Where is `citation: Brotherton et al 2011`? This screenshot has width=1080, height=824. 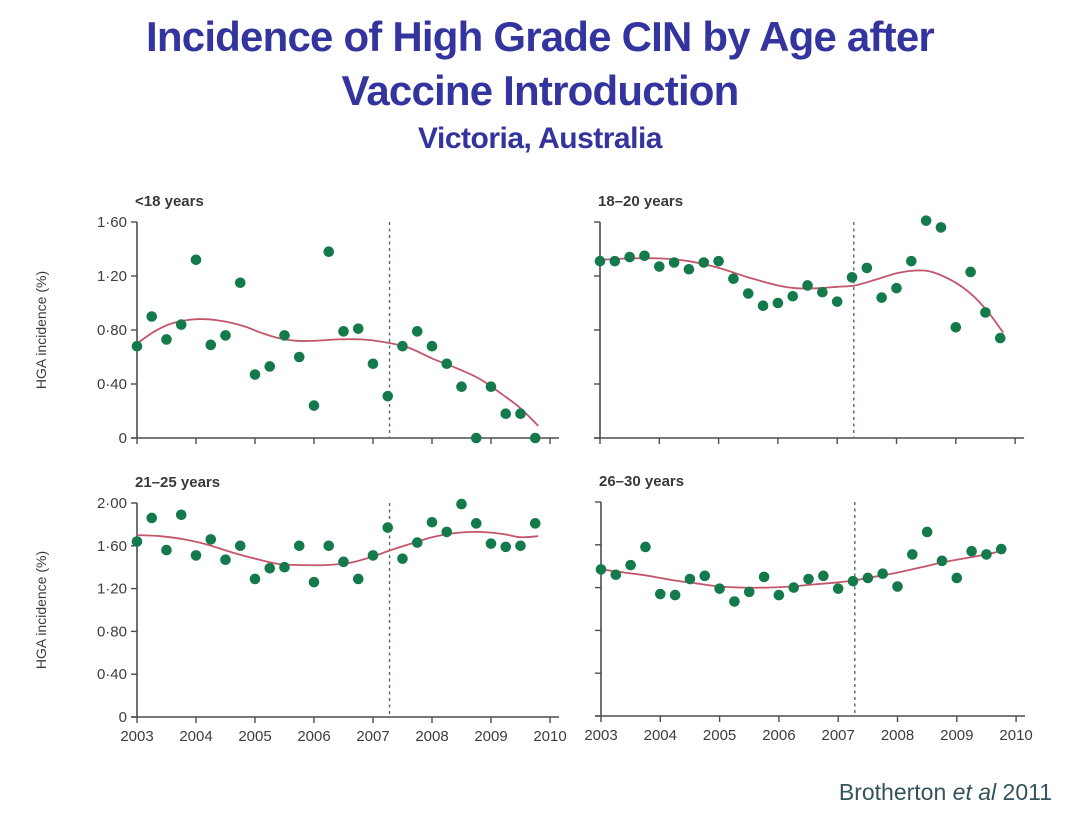
citation: Brotherton et al 2011 is located at coordinates (945, 792).